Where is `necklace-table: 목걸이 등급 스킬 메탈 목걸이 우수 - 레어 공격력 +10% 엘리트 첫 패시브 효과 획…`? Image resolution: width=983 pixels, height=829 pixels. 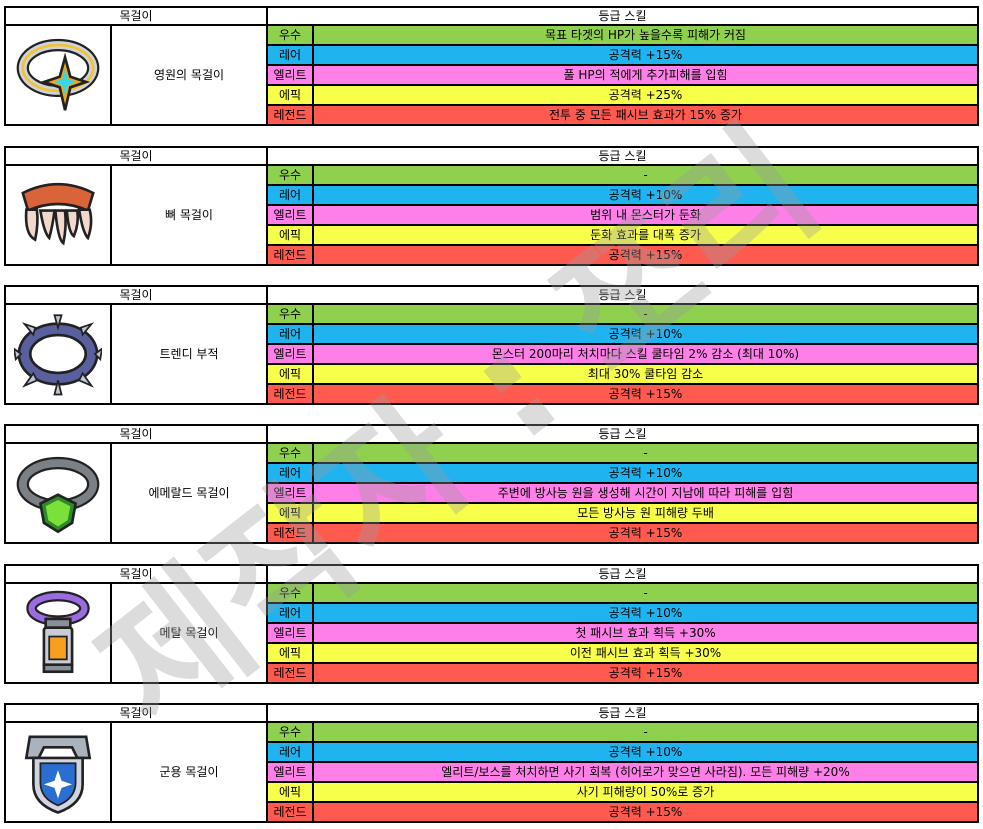
necklace-table: 목걸이 등급 스킬 메탈 목걸이 우수 - 레어 공격력 +10% 엘리트 첫 패시브 효과 획… is located at coordinates (492, 624).